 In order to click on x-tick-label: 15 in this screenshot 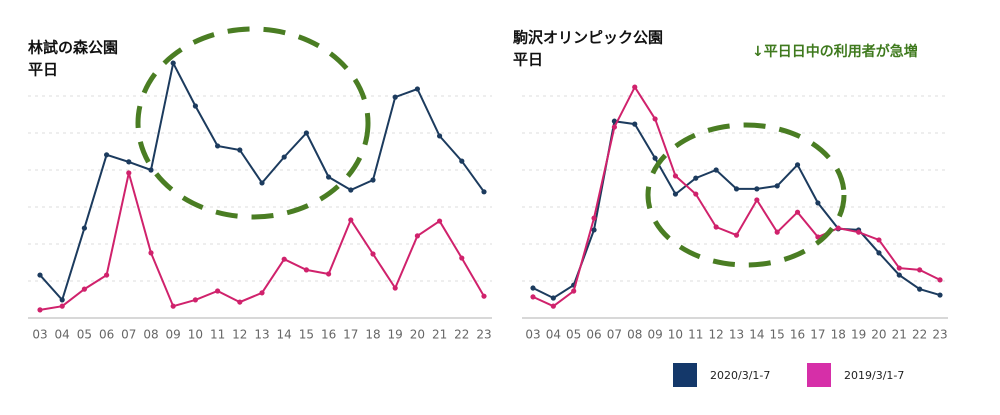, I will do `click(777, 335)`.